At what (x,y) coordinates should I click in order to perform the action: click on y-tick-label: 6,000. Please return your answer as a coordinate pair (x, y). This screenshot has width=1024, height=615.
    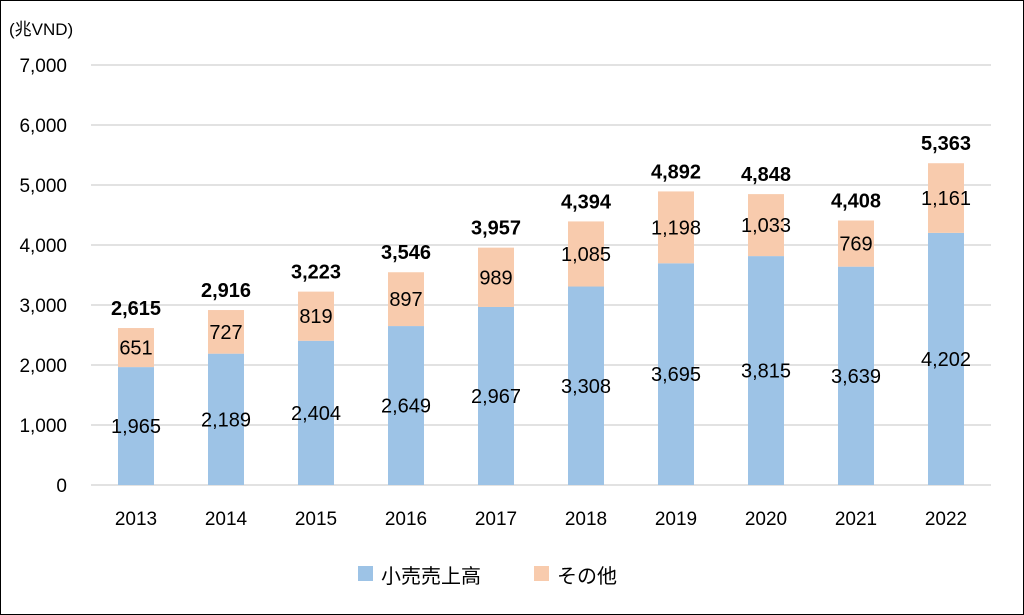
    Looking at the image, I should click on (43, 126).